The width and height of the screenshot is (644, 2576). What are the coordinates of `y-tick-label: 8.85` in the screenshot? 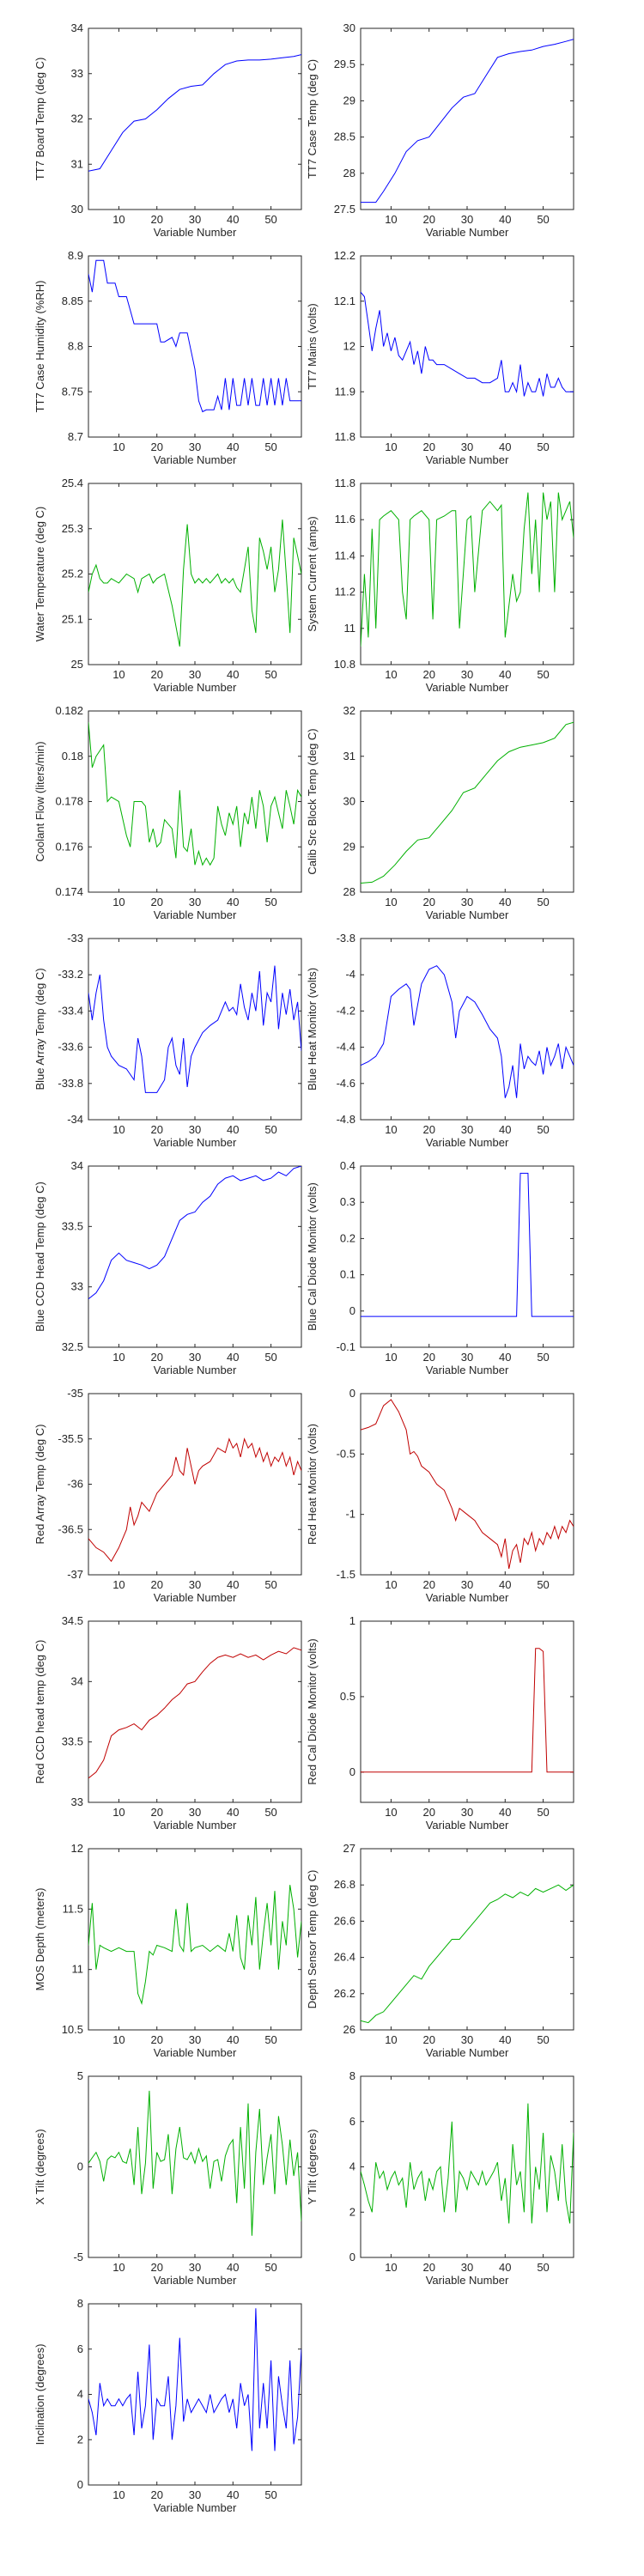 It's located at (72, 301).